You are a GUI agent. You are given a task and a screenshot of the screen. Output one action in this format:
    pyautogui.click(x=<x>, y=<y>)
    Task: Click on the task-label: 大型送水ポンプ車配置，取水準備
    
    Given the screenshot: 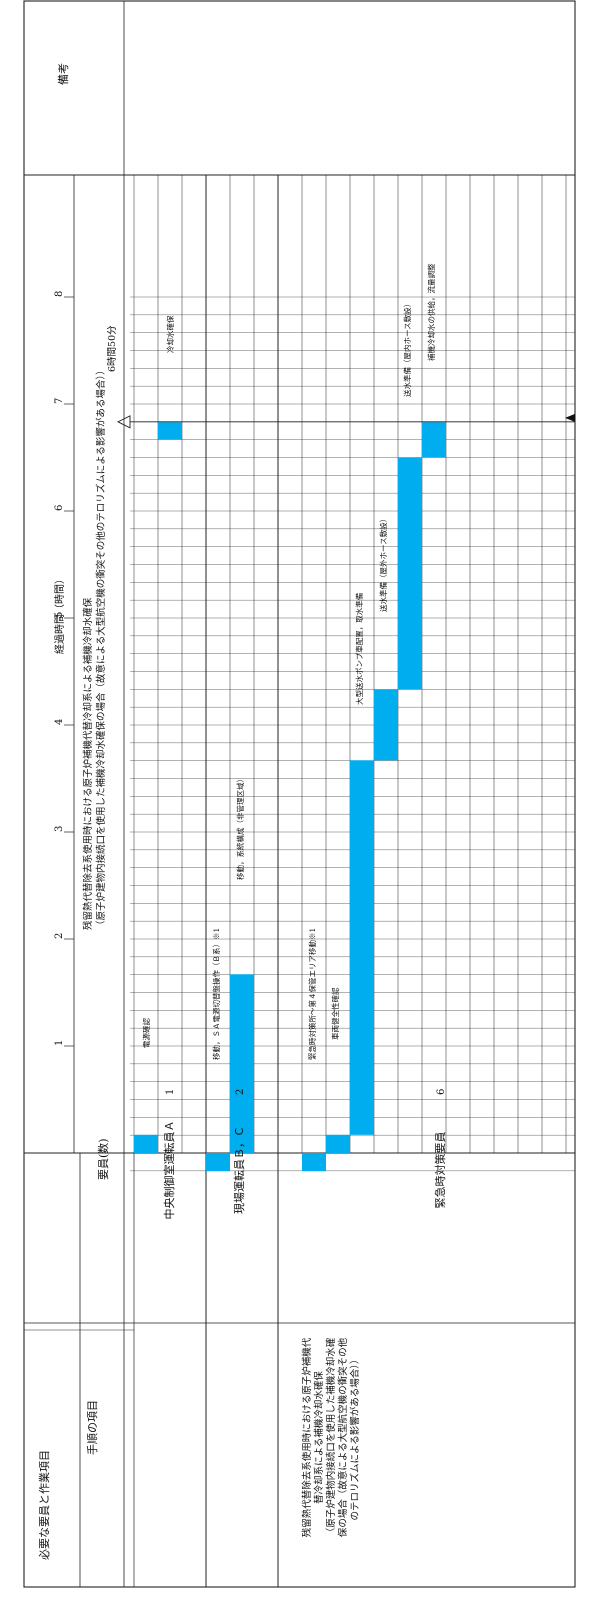 What is the action you would take?
    pyautogui.click(x=359, y=648)
    